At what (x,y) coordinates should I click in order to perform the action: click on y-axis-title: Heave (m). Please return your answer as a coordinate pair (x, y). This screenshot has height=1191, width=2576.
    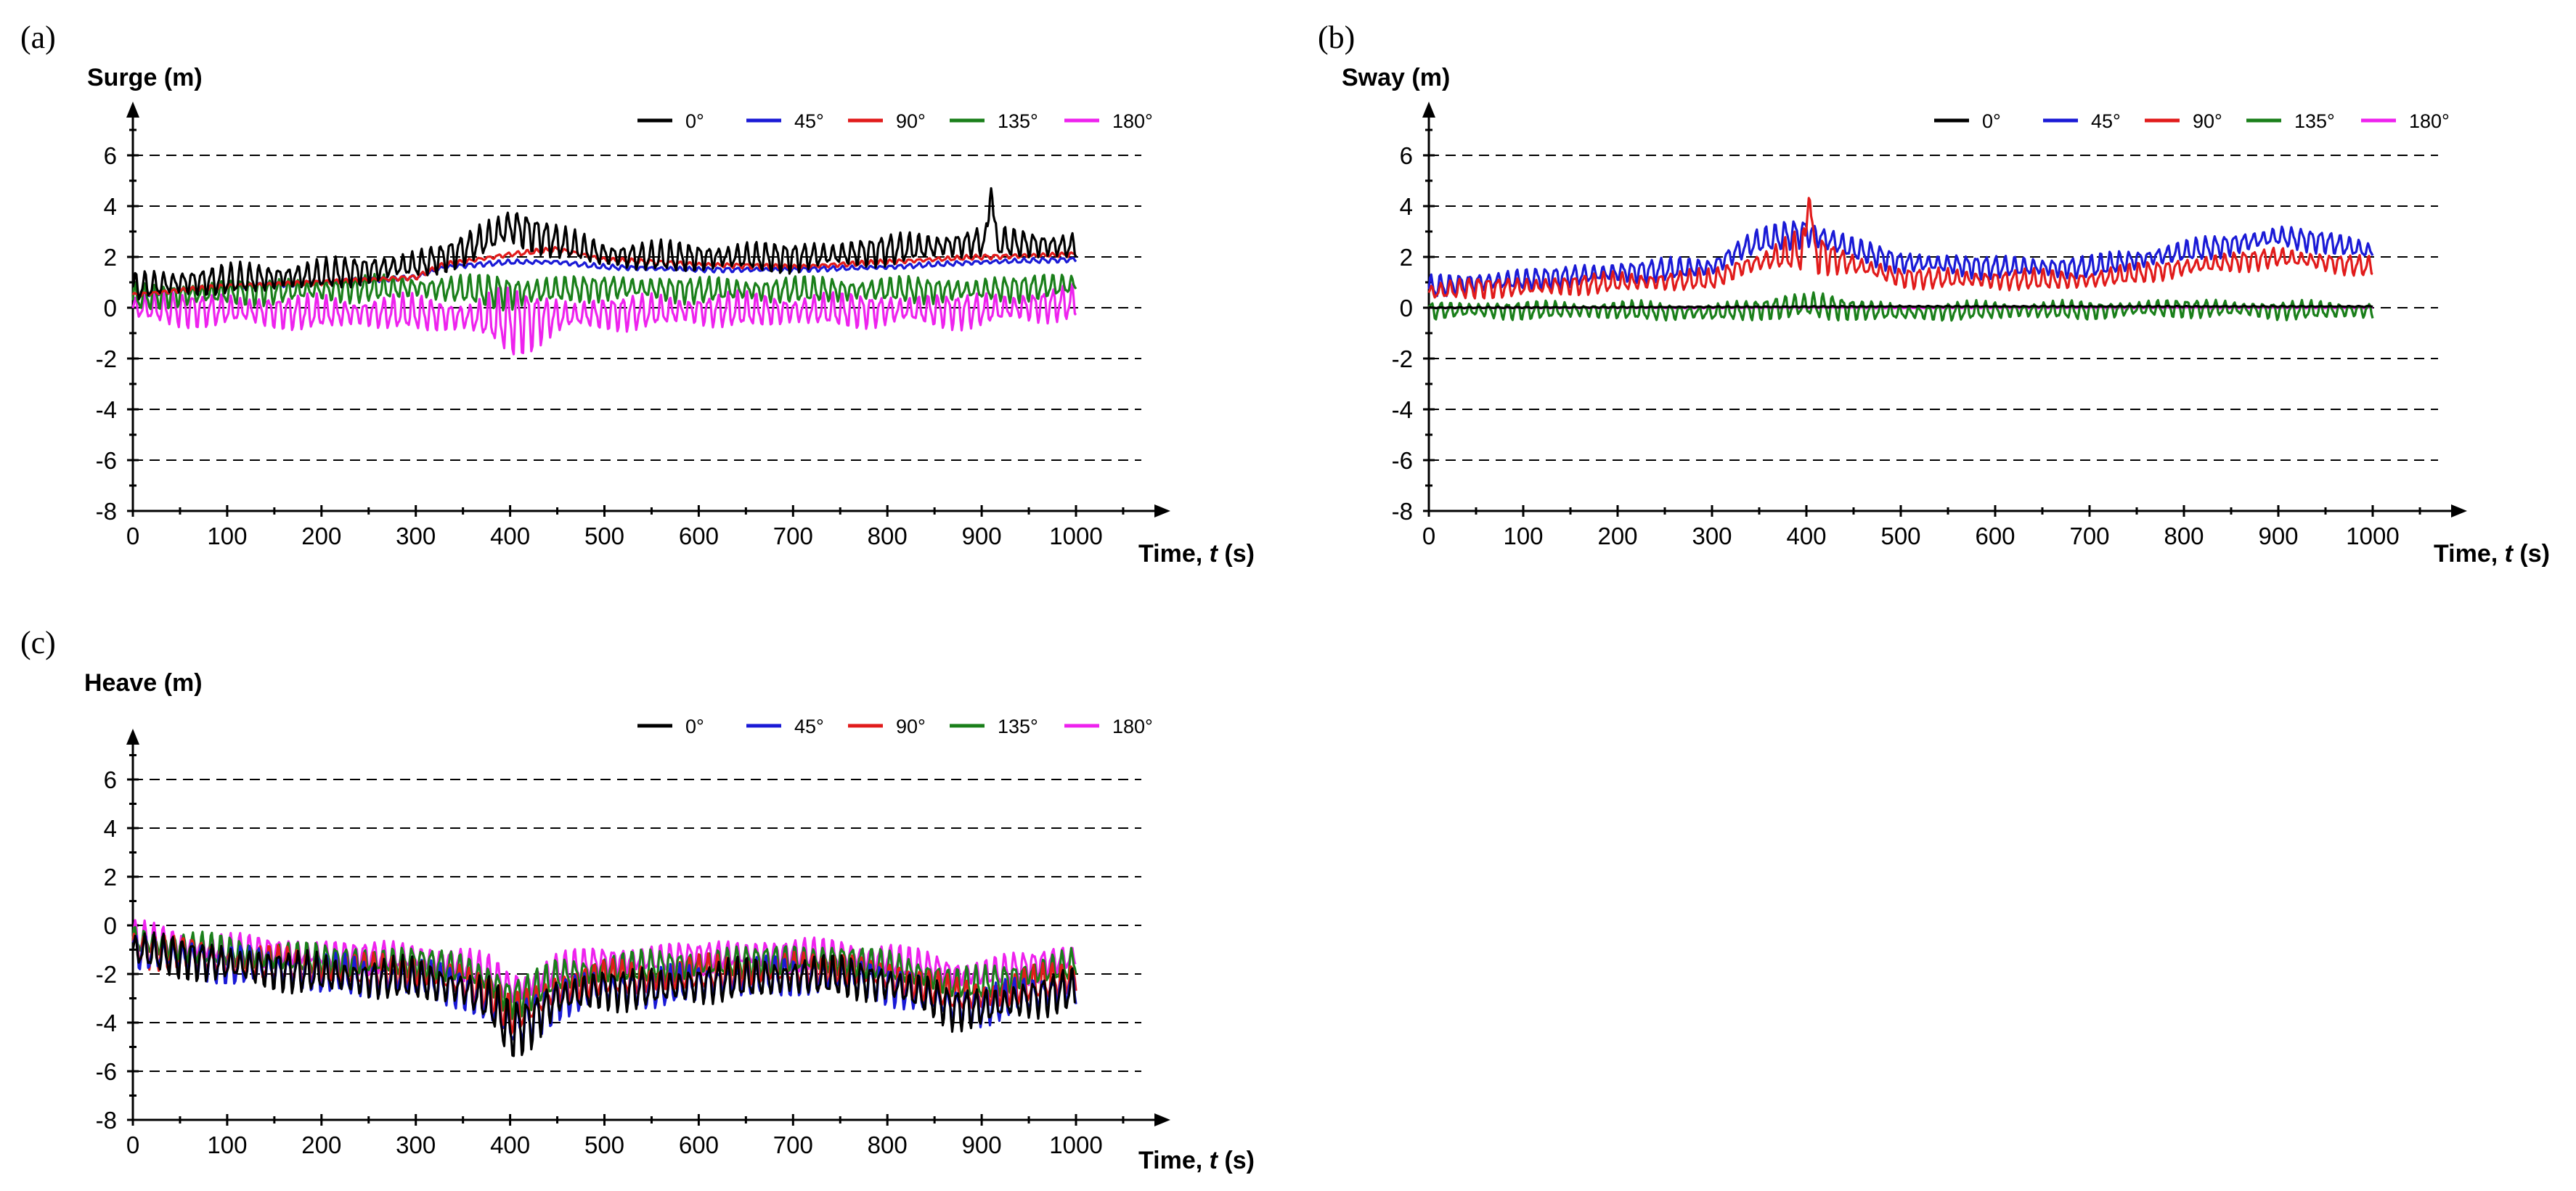
    Looking at the image, I should click on (143, 683).